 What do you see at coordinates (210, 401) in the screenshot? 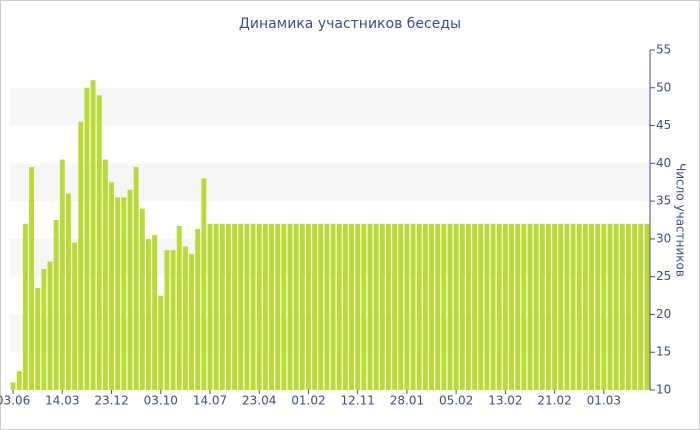
I see `x-tick-label: 14.07` at bounding box center [210, 401].